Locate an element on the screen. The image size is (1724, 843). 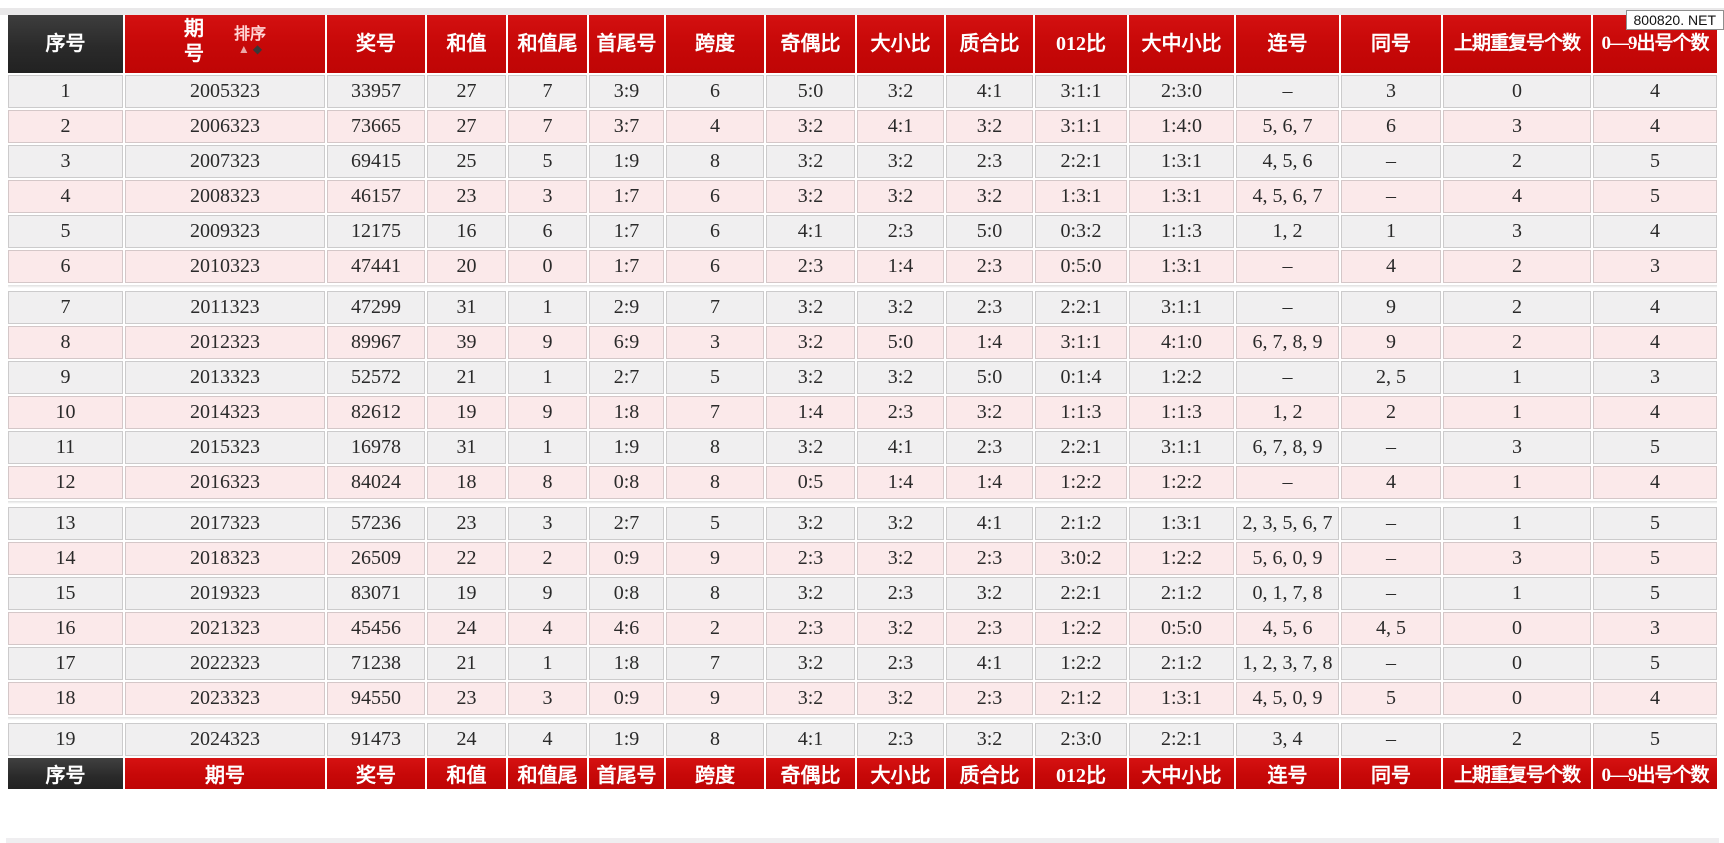
top-edge-row-sliver is located at coordinates (862, 11).